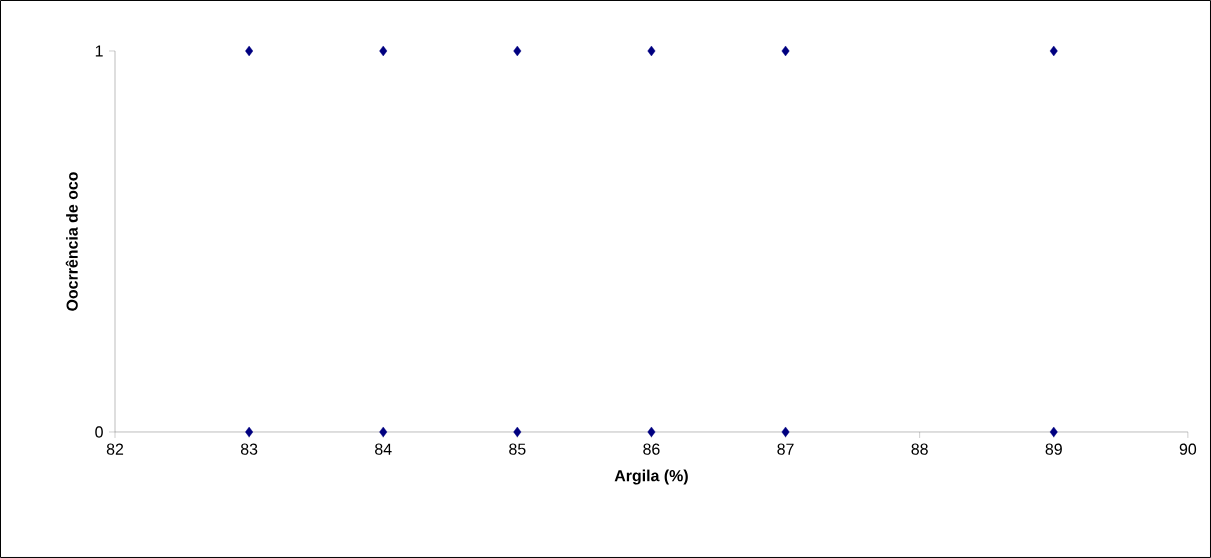 The height and width of the screenshot is (558, 1211). Describe the element at coordinates (99, 432) in the screenshot. I see `y-tick-label: 0` at that location.